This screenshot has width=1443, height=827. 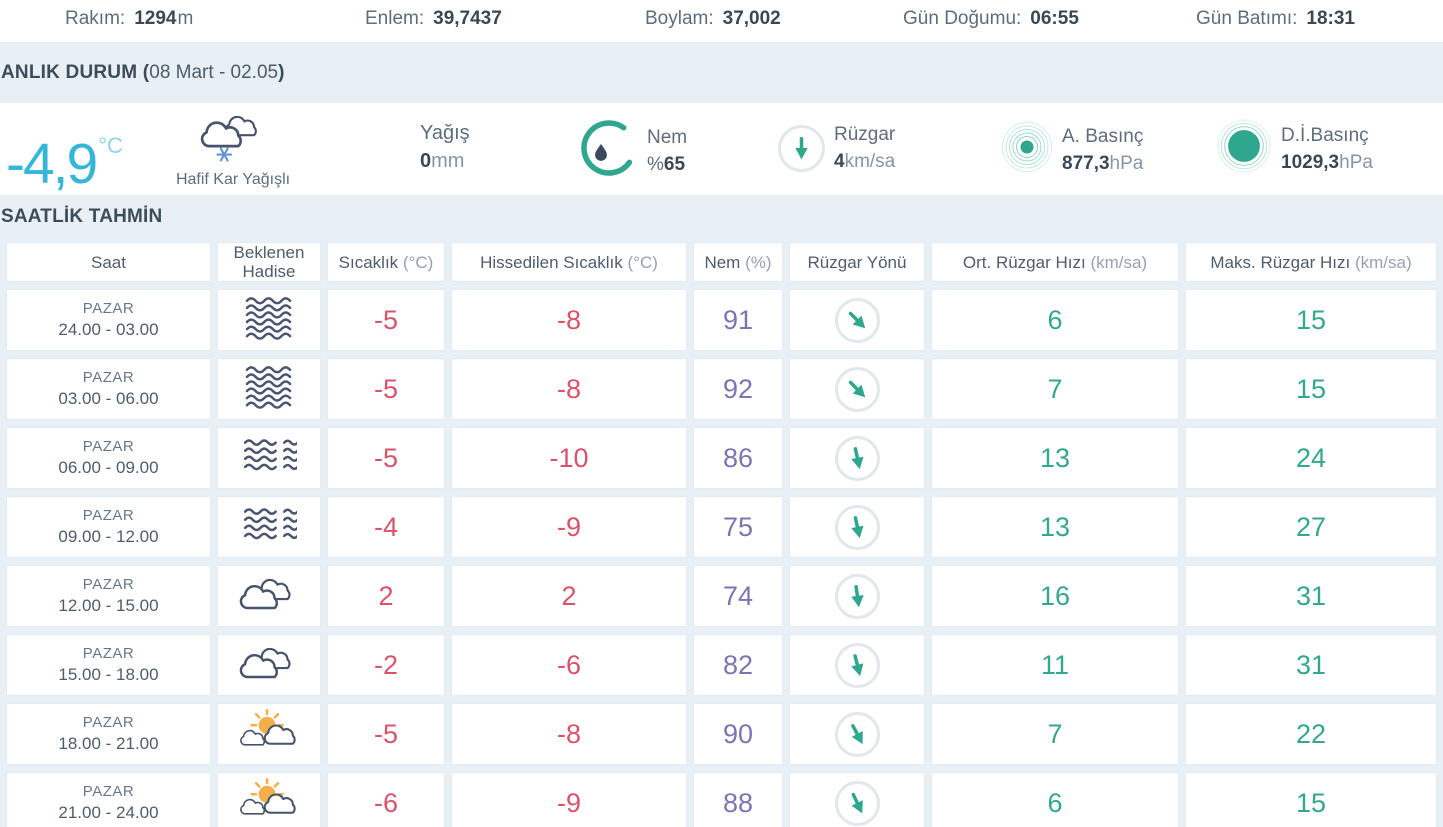 What do you see at coordinates (448, 161) in the screenshot?
I see `precipitation-unit: mm` at bounding box center [448, 161].